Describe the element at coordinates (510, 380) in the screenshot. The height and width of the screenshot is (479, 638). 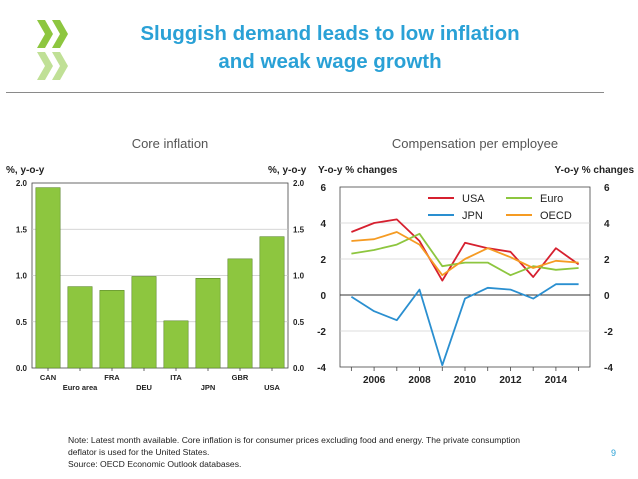
I see `line-x-tick-label: 2012` at that location.